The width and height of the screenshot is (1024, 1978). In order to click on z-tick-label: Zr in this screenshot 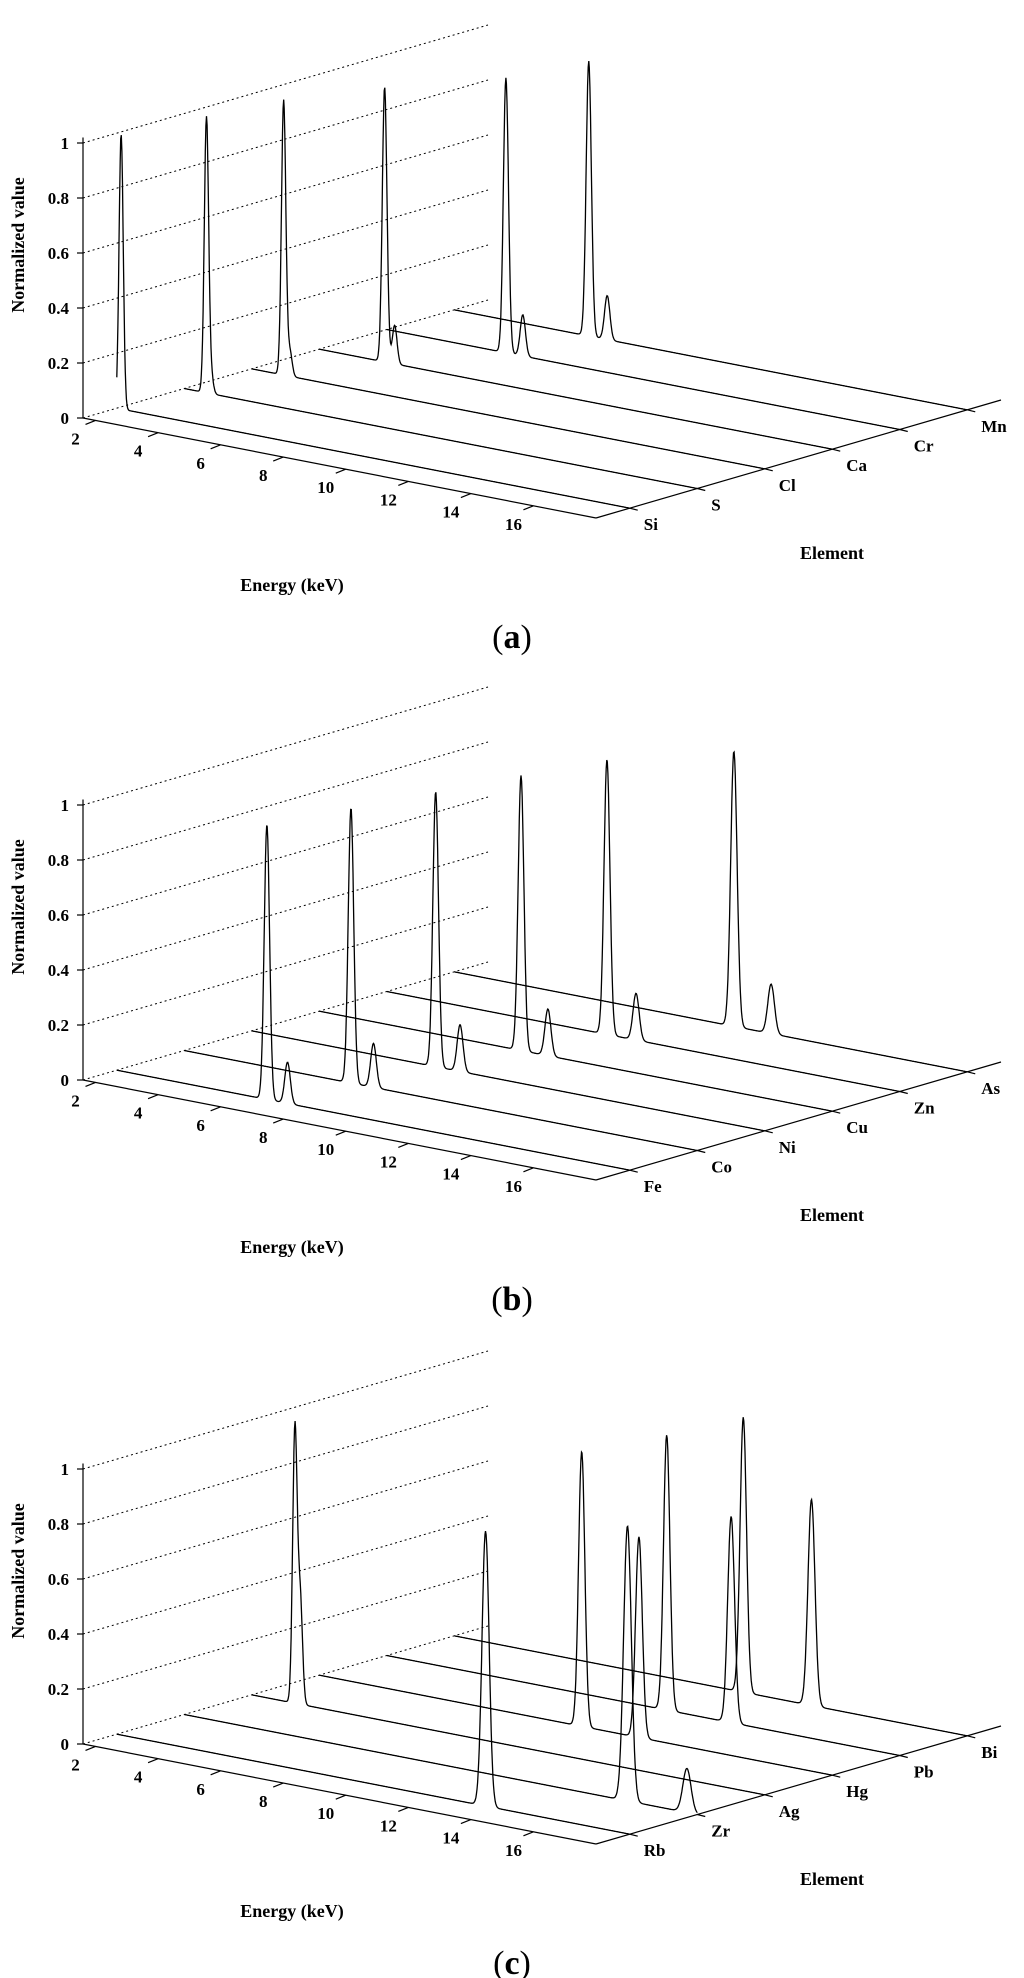, I will do `click(720, 1831)`.